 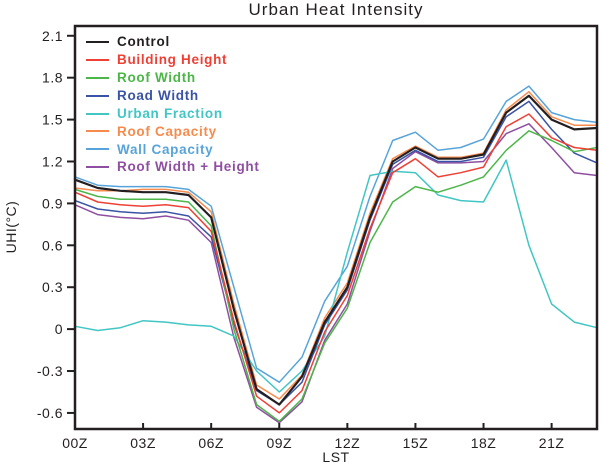 I want to click on legend-item-building-height: Building Height, so click(x=173, y=60).